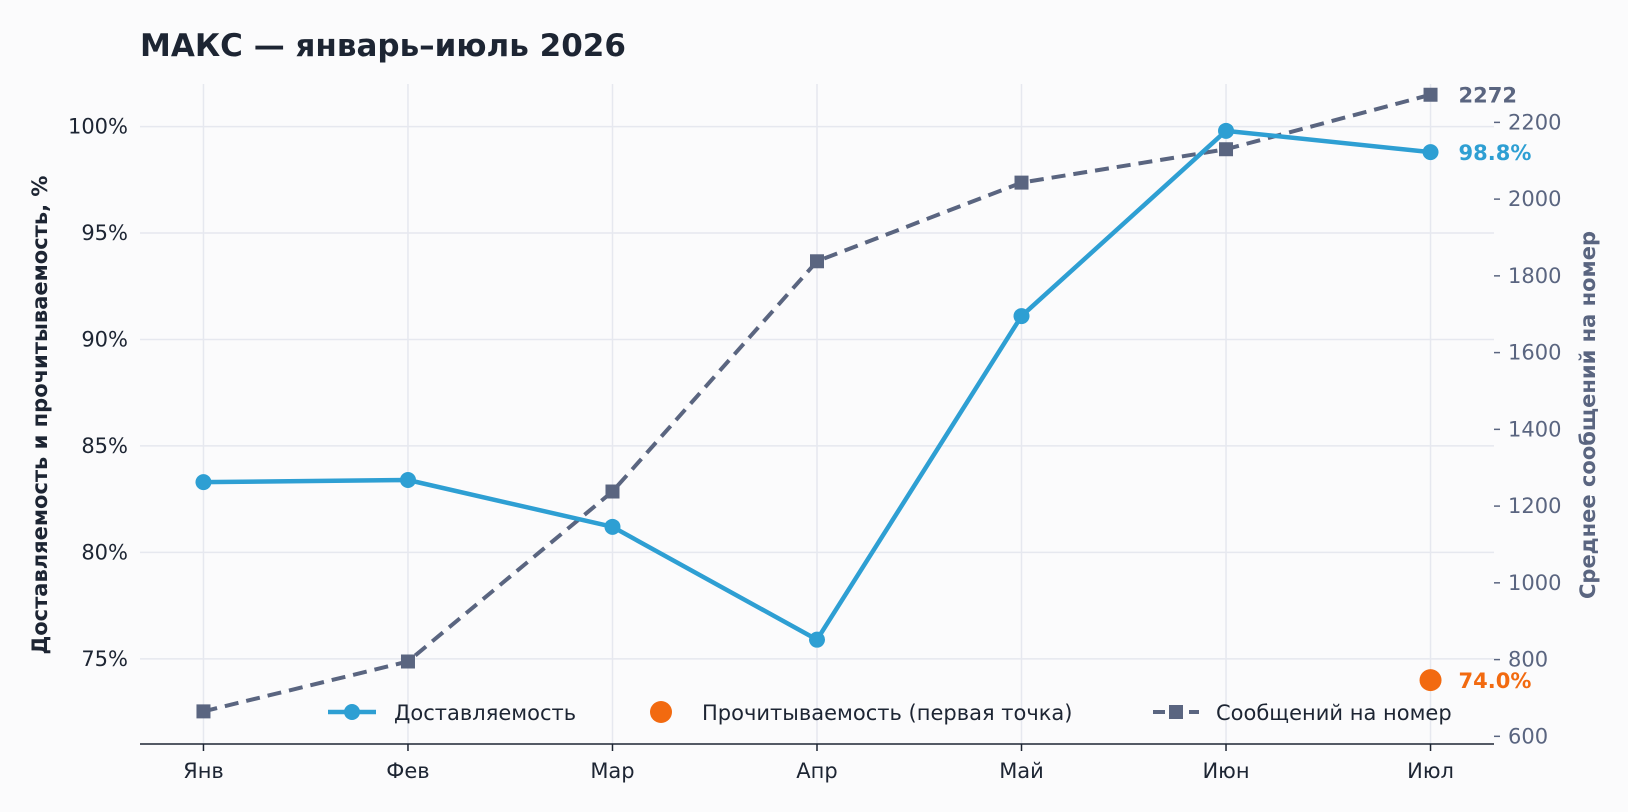  I want to click on y2-tick-label: 2000, so click(1534, 199).